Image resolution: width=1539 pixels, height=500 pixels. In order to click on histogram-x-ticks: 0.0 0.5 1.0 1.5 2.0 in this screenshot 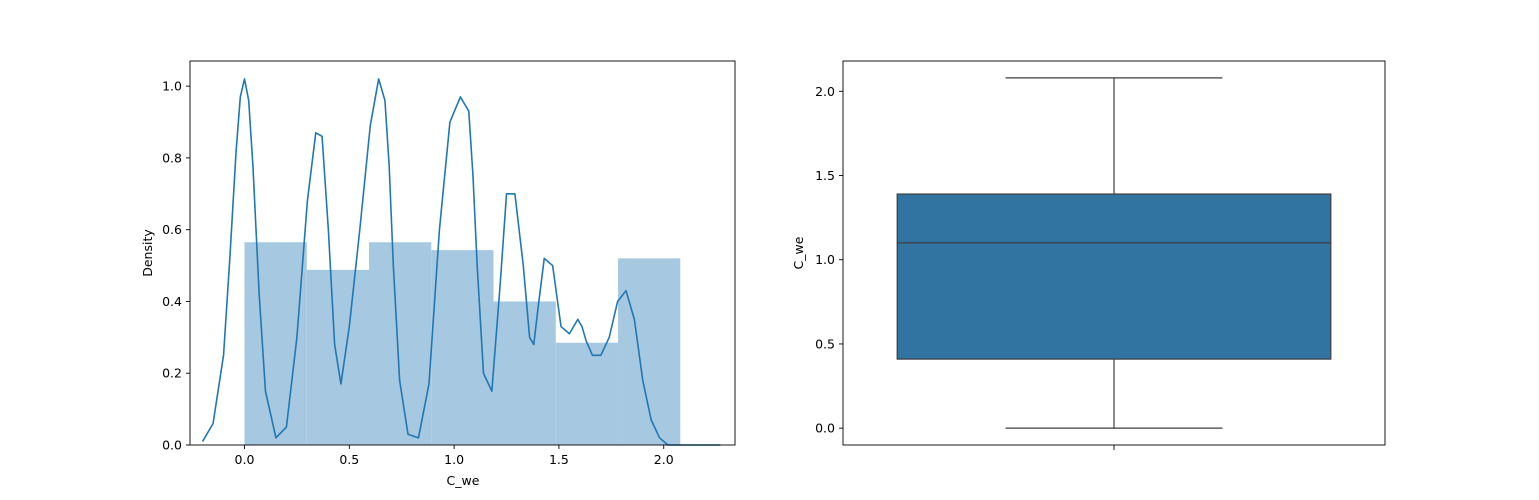, I will do `click(454, 456)`.